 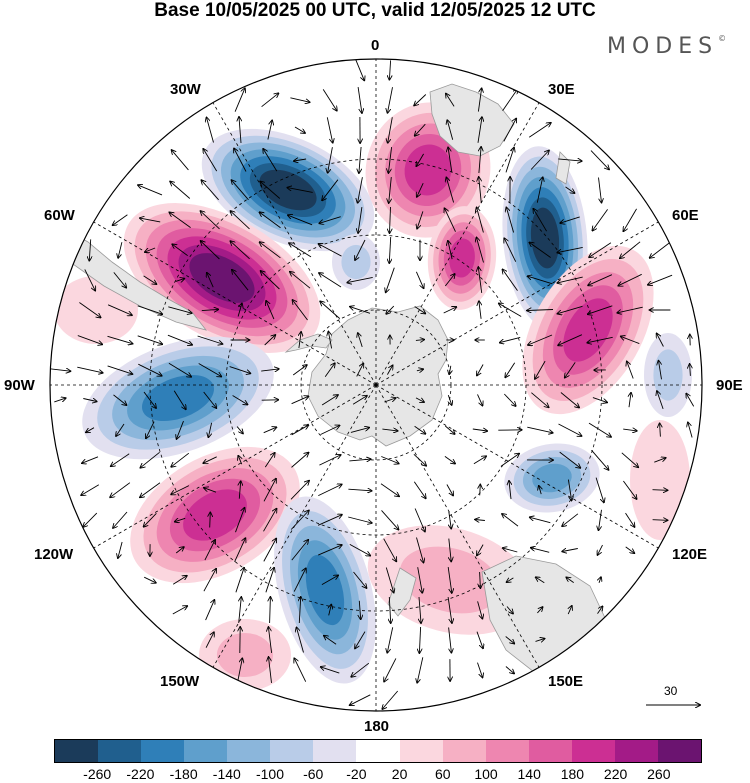 What do you see at coordinates (615, 774) in the screenshot?
I see `colorbar-tick-label: 220` at bounding box center [615, 774].